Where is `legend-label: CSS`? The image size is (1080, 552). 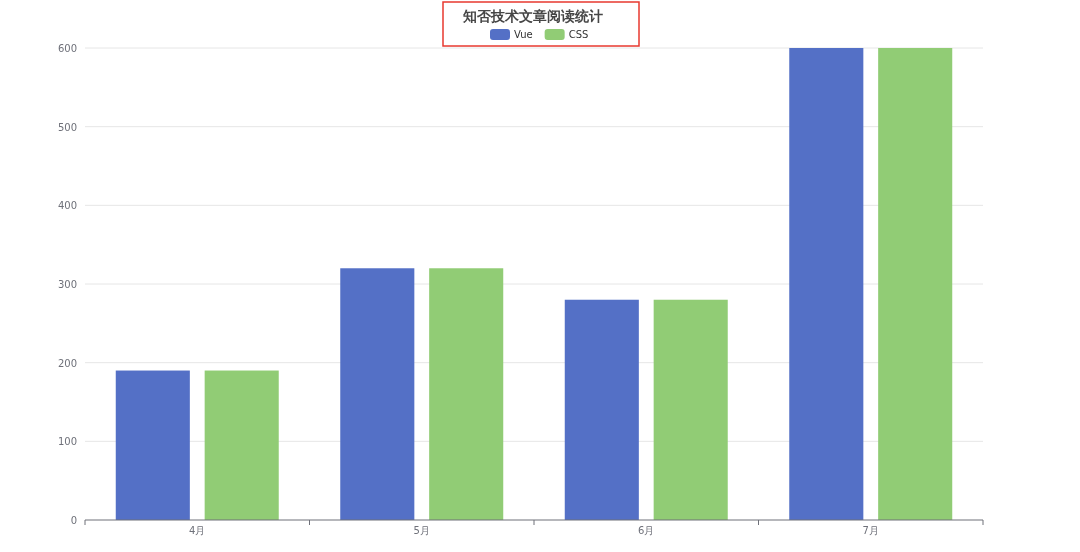
legend-label: CSS is located at coordinates (578, 34).